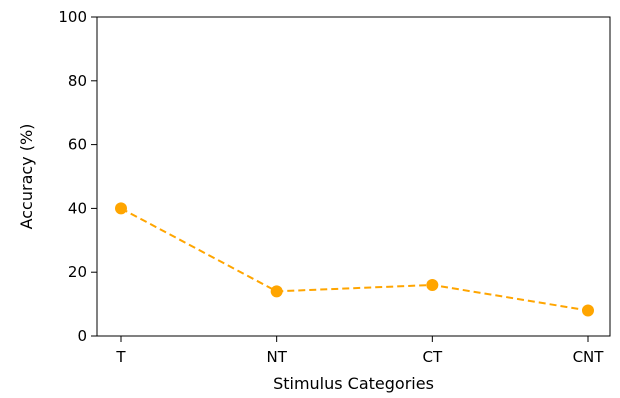 The width and height of the screenshot is (620, 398). I want to click on y-axis-label: Accuracy (%), so click(26, 177).